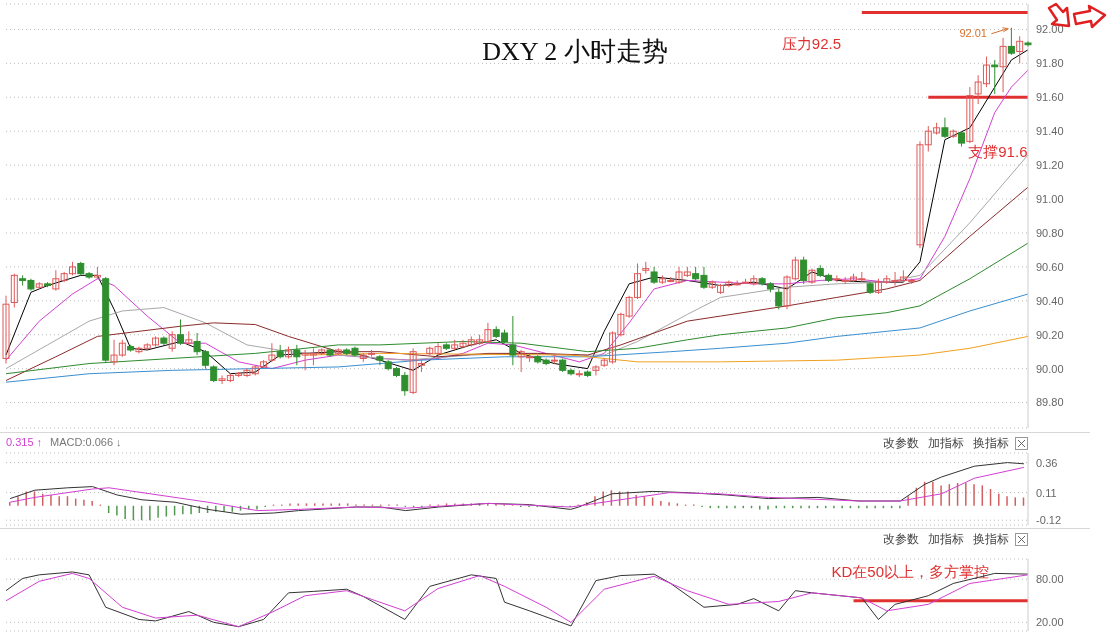 The image size is (1110, 638). Describe the element at coordinates (24, 442) in the screenshot. I see `text: 0.315 ↑` at that location.